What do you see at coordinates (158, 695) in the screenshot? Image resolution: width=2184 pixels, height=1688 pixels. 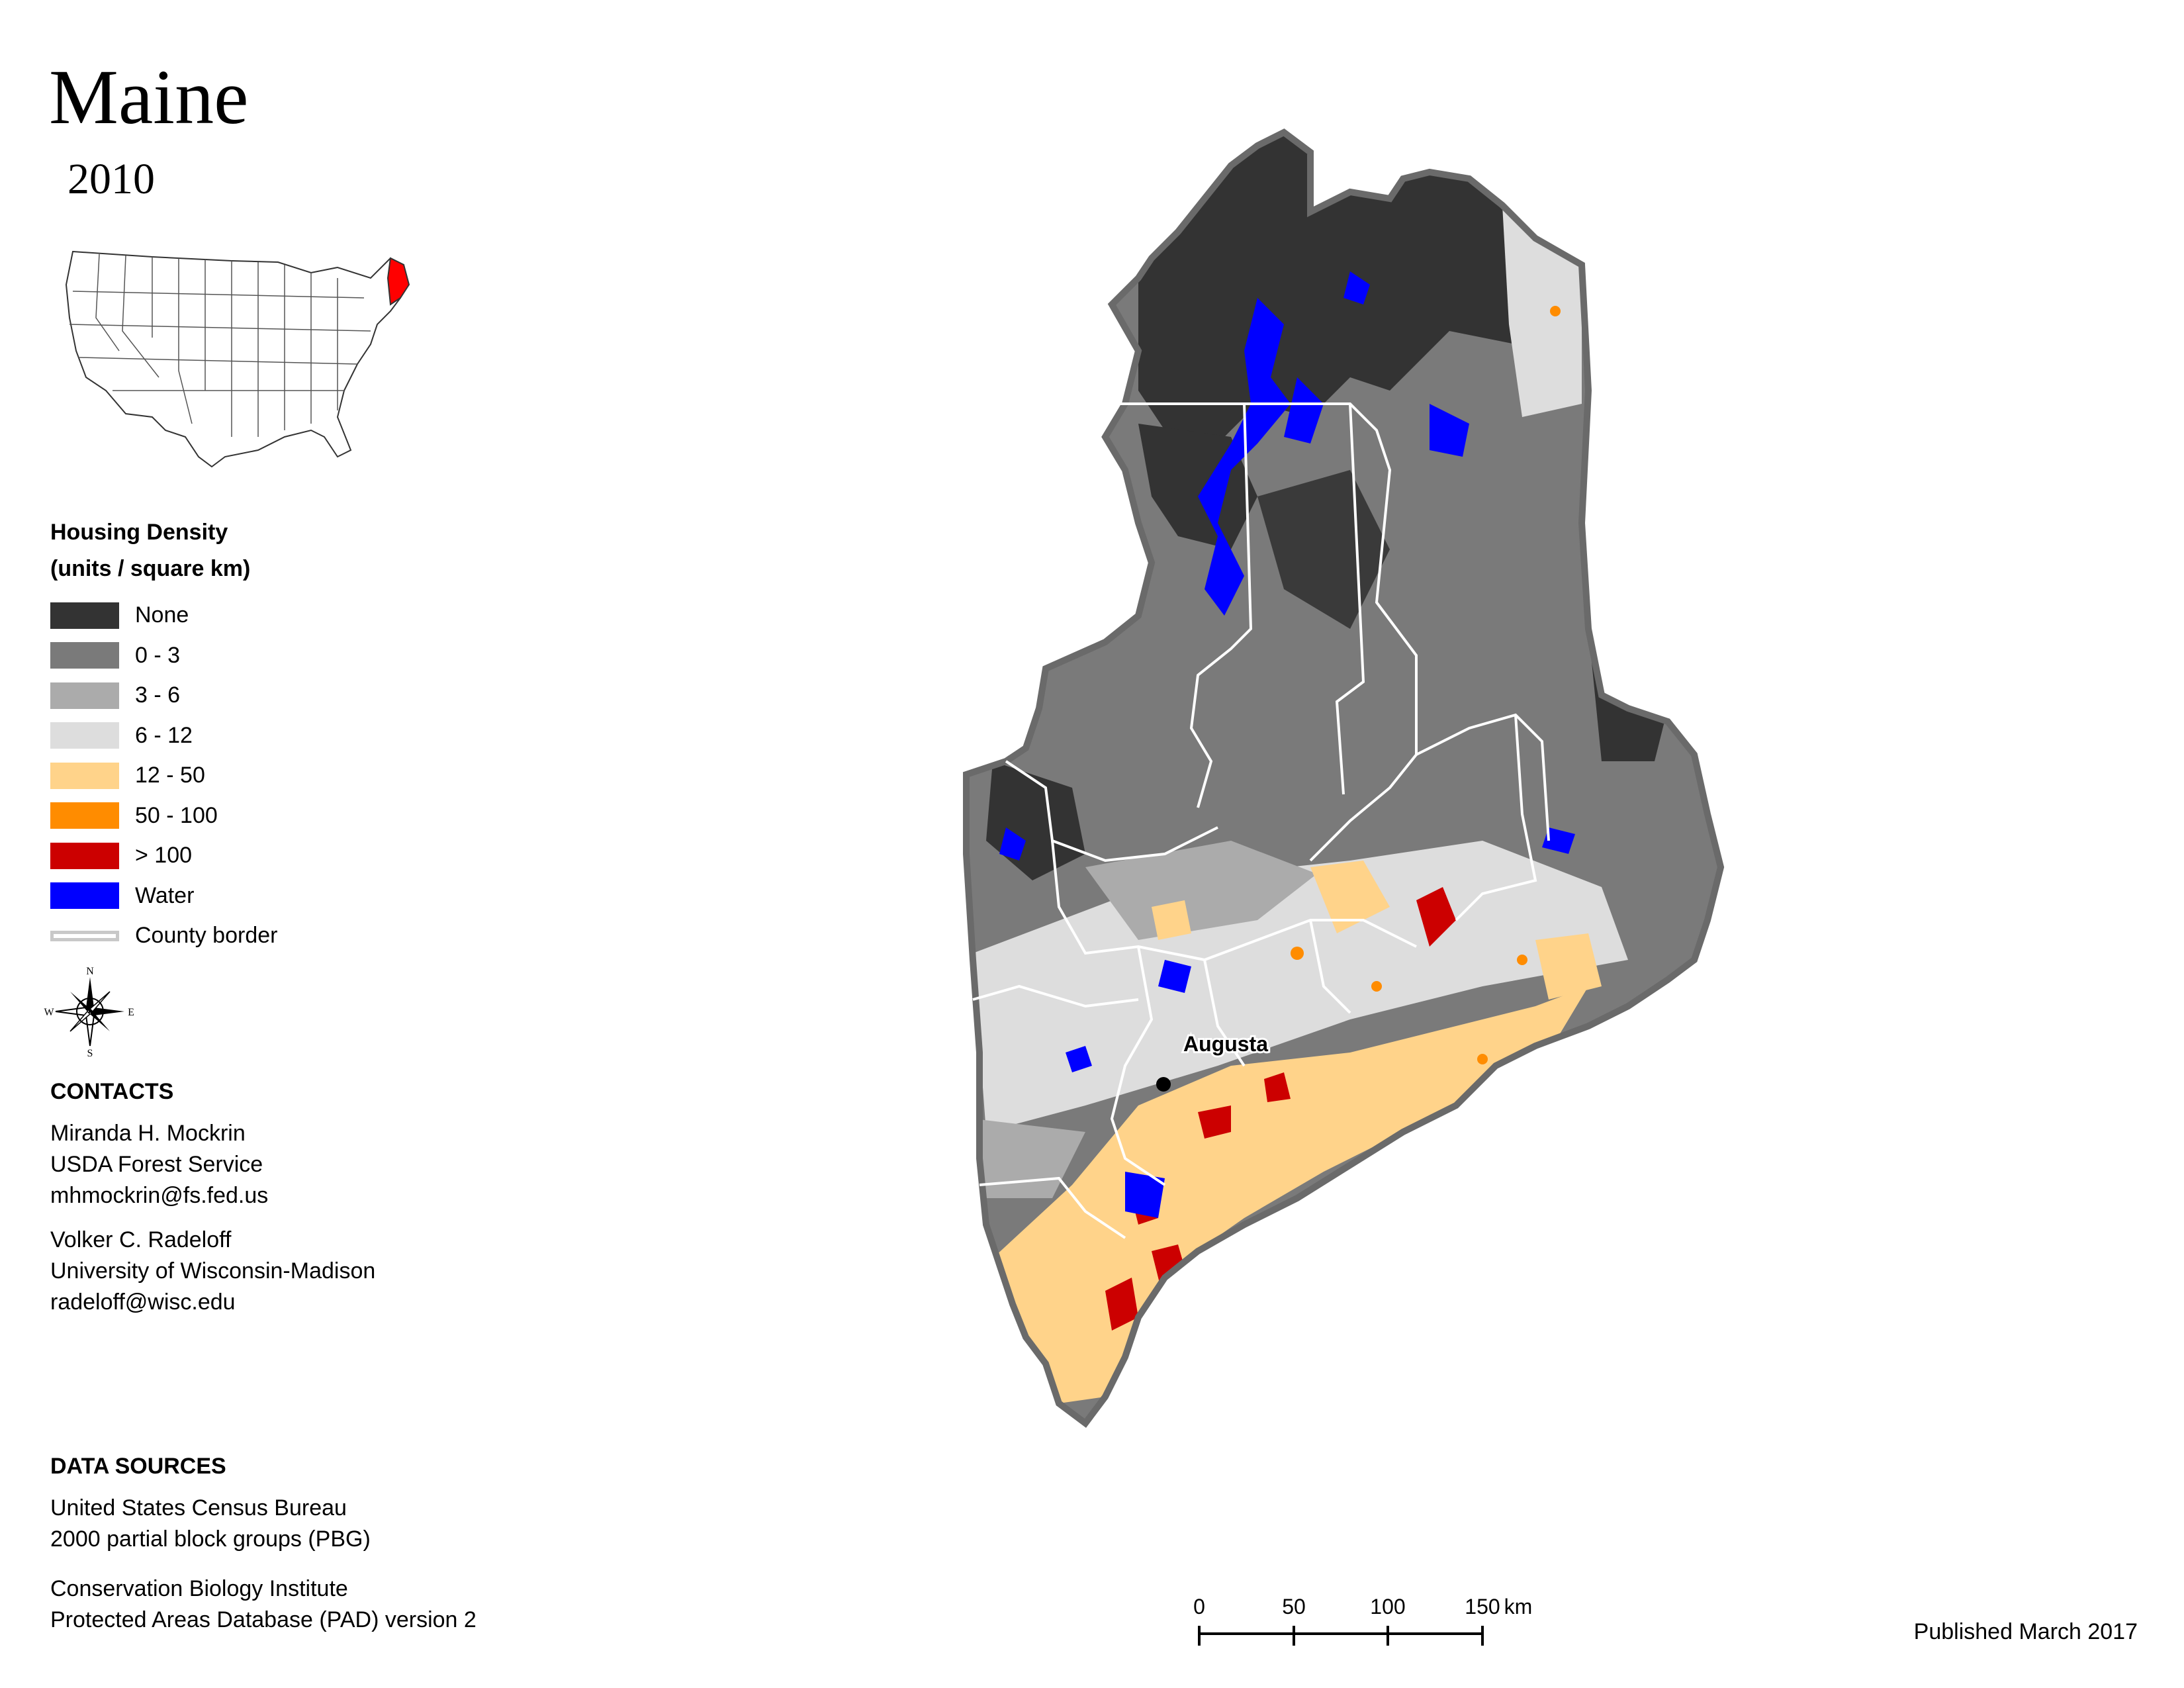 I see `legend-label: 3 - 6` at bounding box center [158, 695].